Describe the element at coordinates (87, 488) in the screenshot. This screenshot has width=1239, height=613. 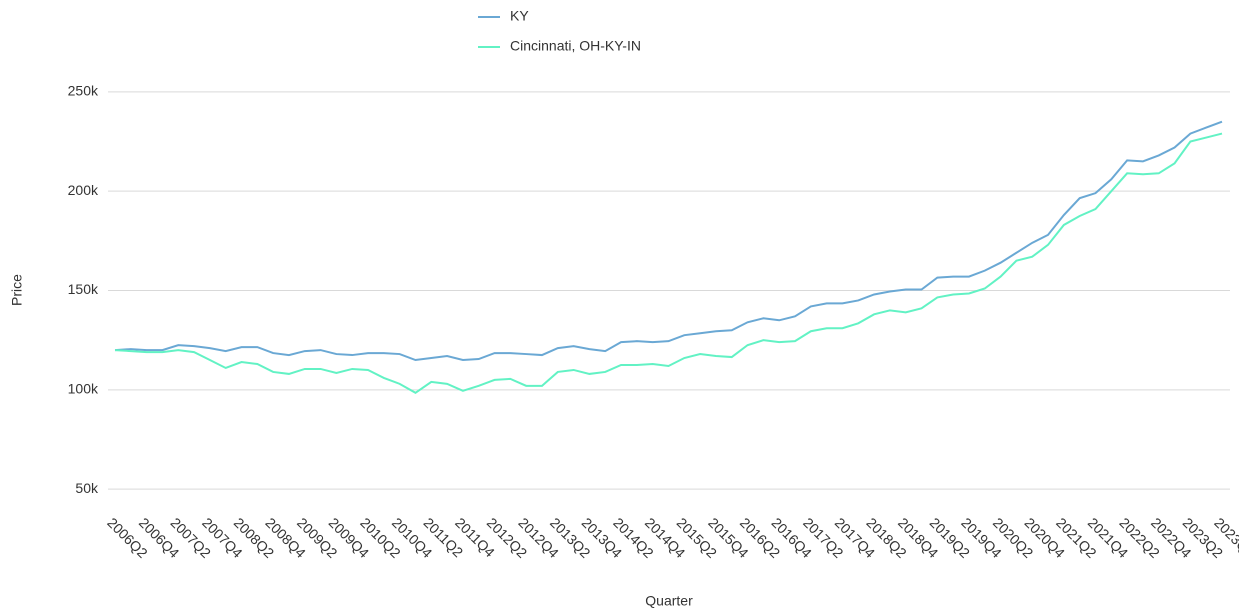
I see `y-tick-label: 50k` at that location.